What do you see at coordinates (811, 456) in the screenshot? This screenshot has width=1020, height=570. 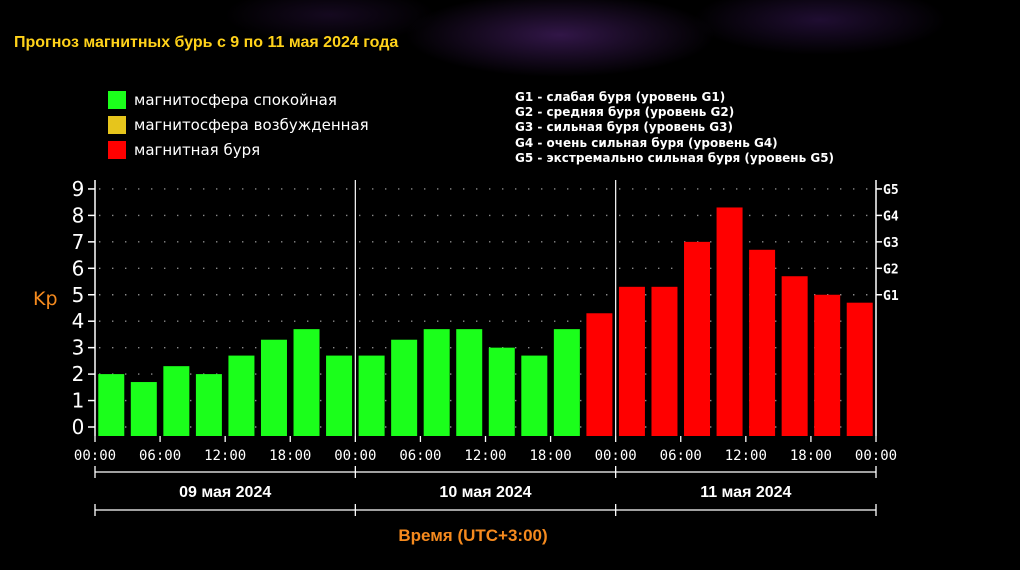 I see `x-tick-label-11: 18:00` at bounding box center [811, 456].